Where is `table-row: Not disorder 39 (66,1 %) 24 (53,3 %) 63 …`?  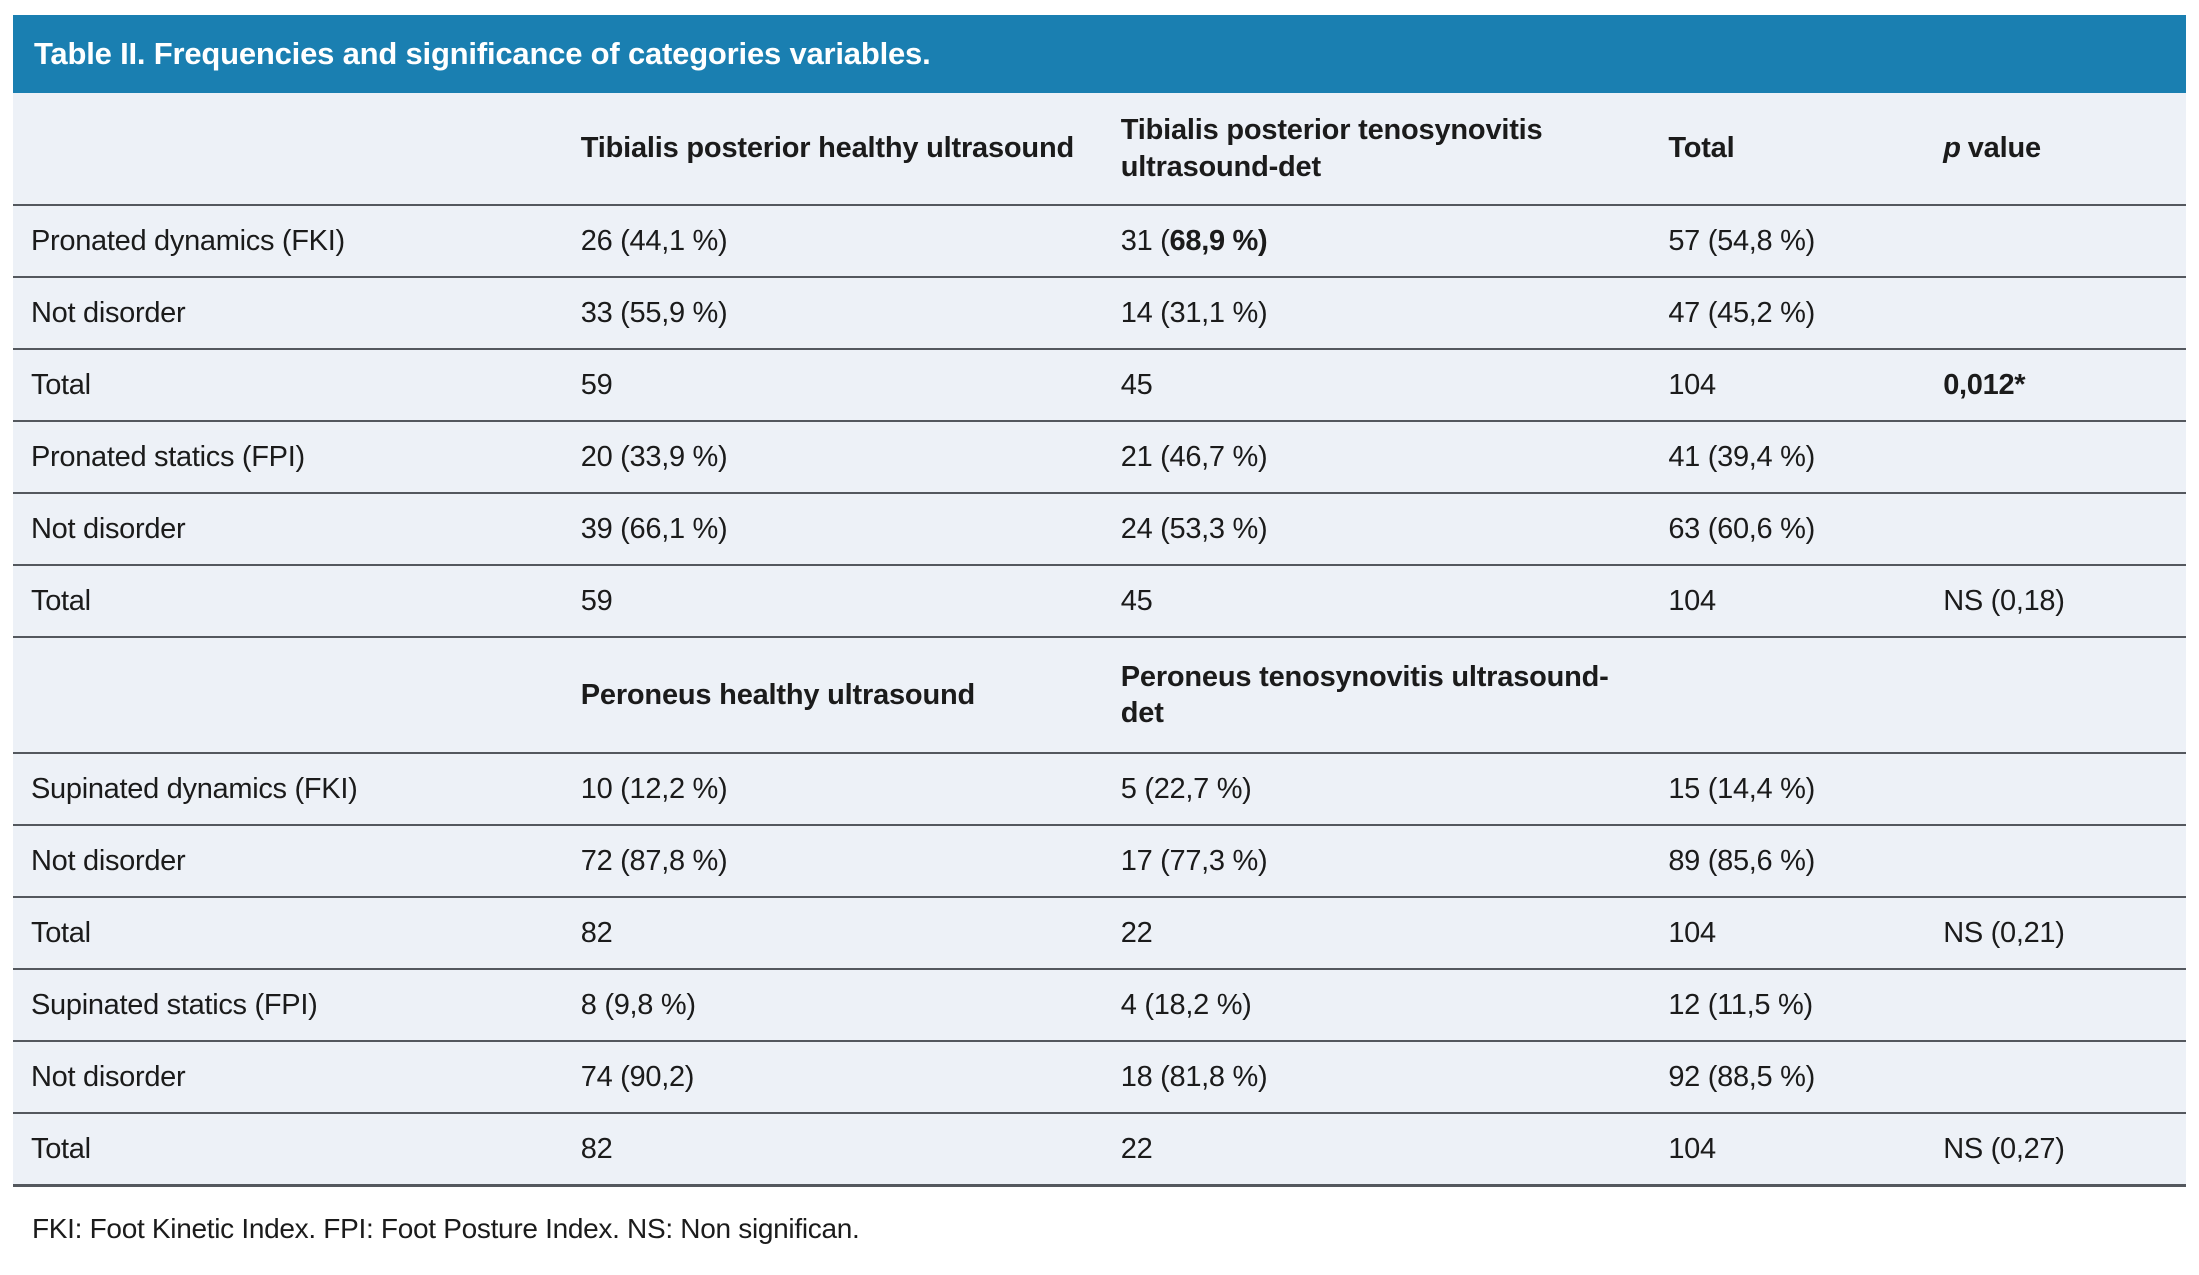 table-row: Not disorder 39 (66,1 %) 24 (53,3 %) 63 … is located at coordinates (1099, 529).